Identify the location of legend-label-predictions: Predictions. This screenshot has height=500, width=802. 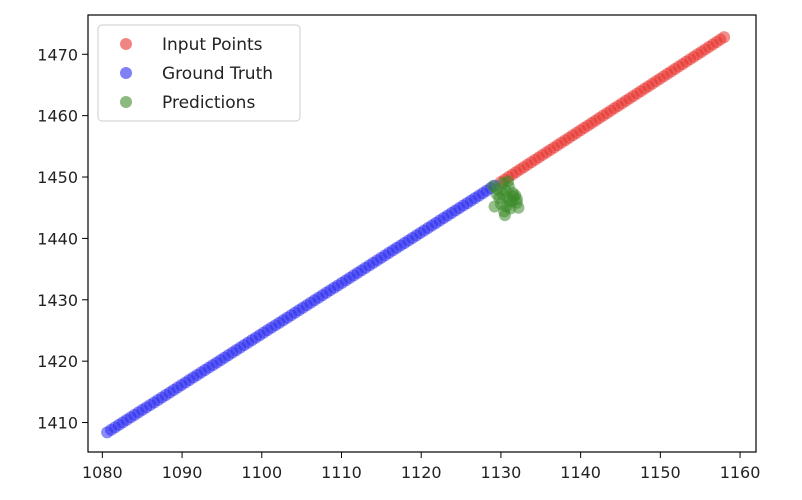
(208, 103).